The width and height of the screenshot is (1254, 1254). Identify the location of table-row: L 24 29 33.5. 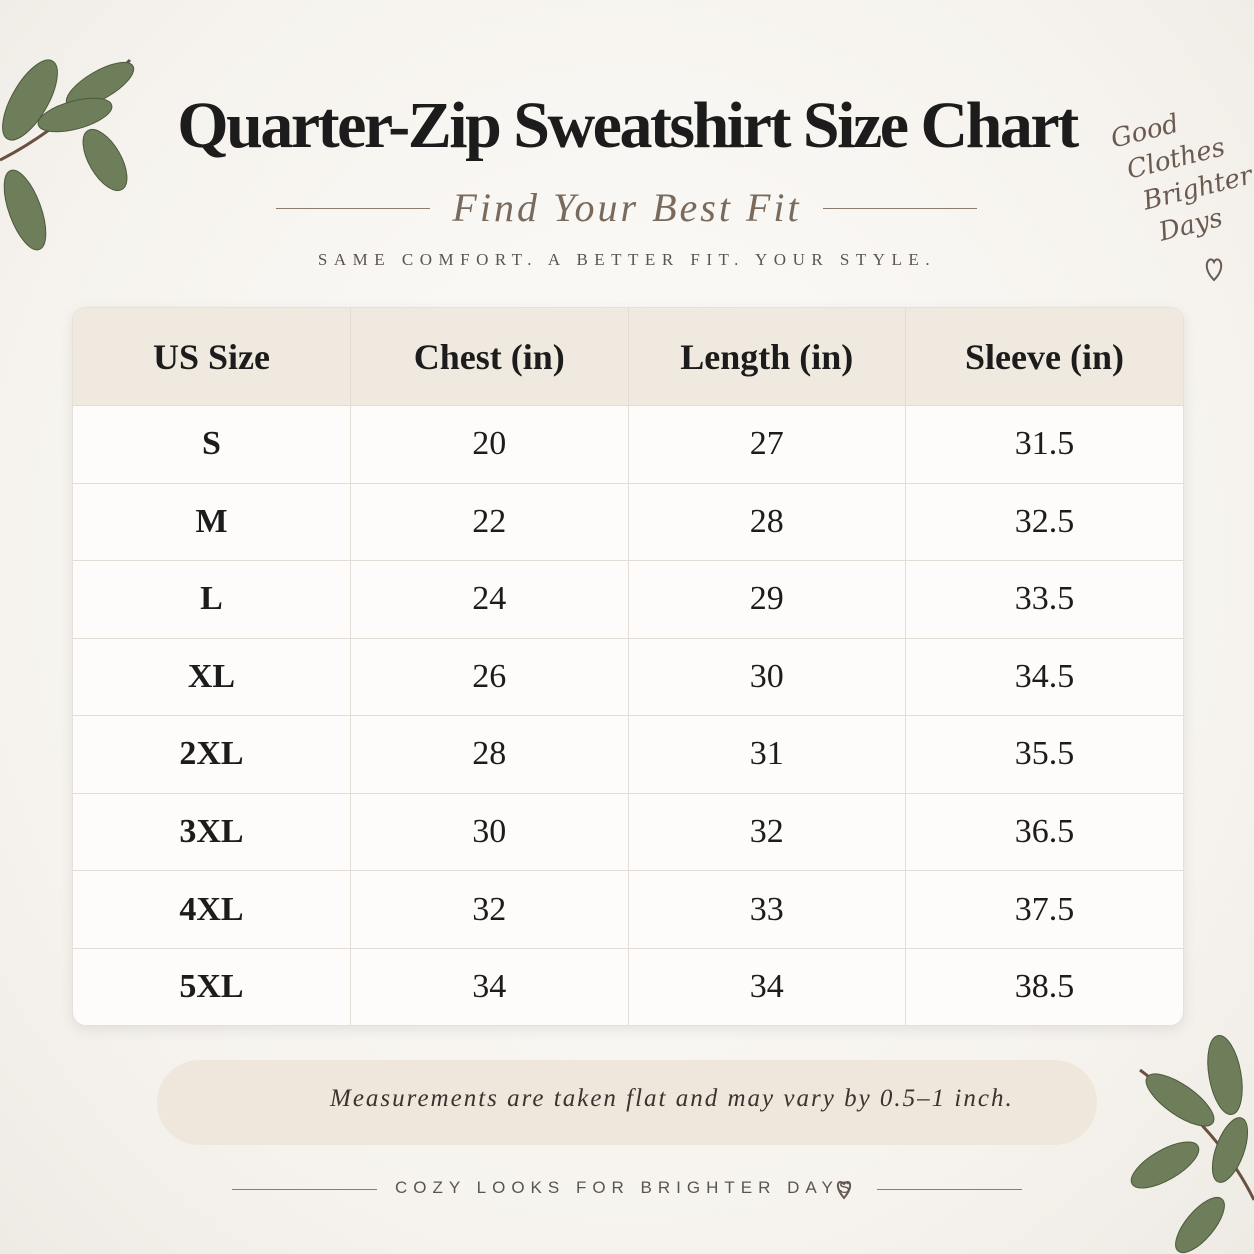
(628, 599).